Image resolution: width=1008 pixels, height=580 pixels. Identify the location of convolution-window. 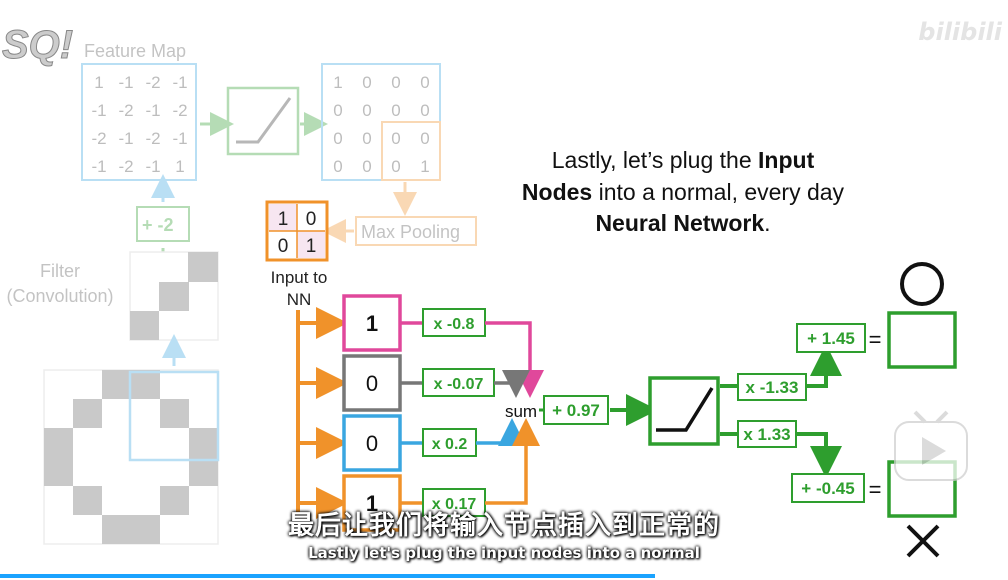
(174, 416).